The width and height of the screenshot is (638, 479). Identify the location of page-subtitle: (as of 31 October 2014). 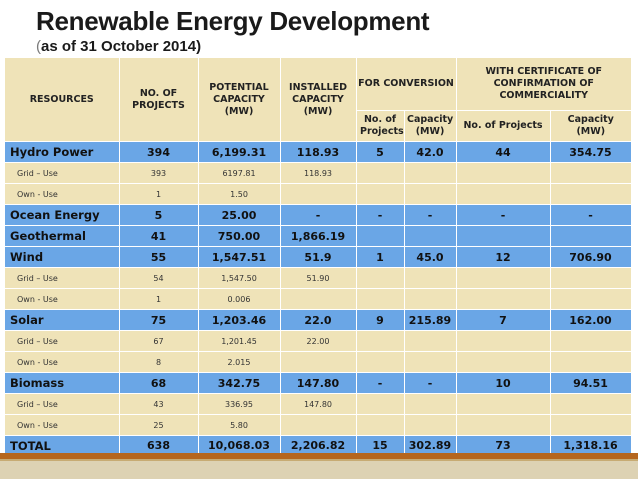
(118, 46).